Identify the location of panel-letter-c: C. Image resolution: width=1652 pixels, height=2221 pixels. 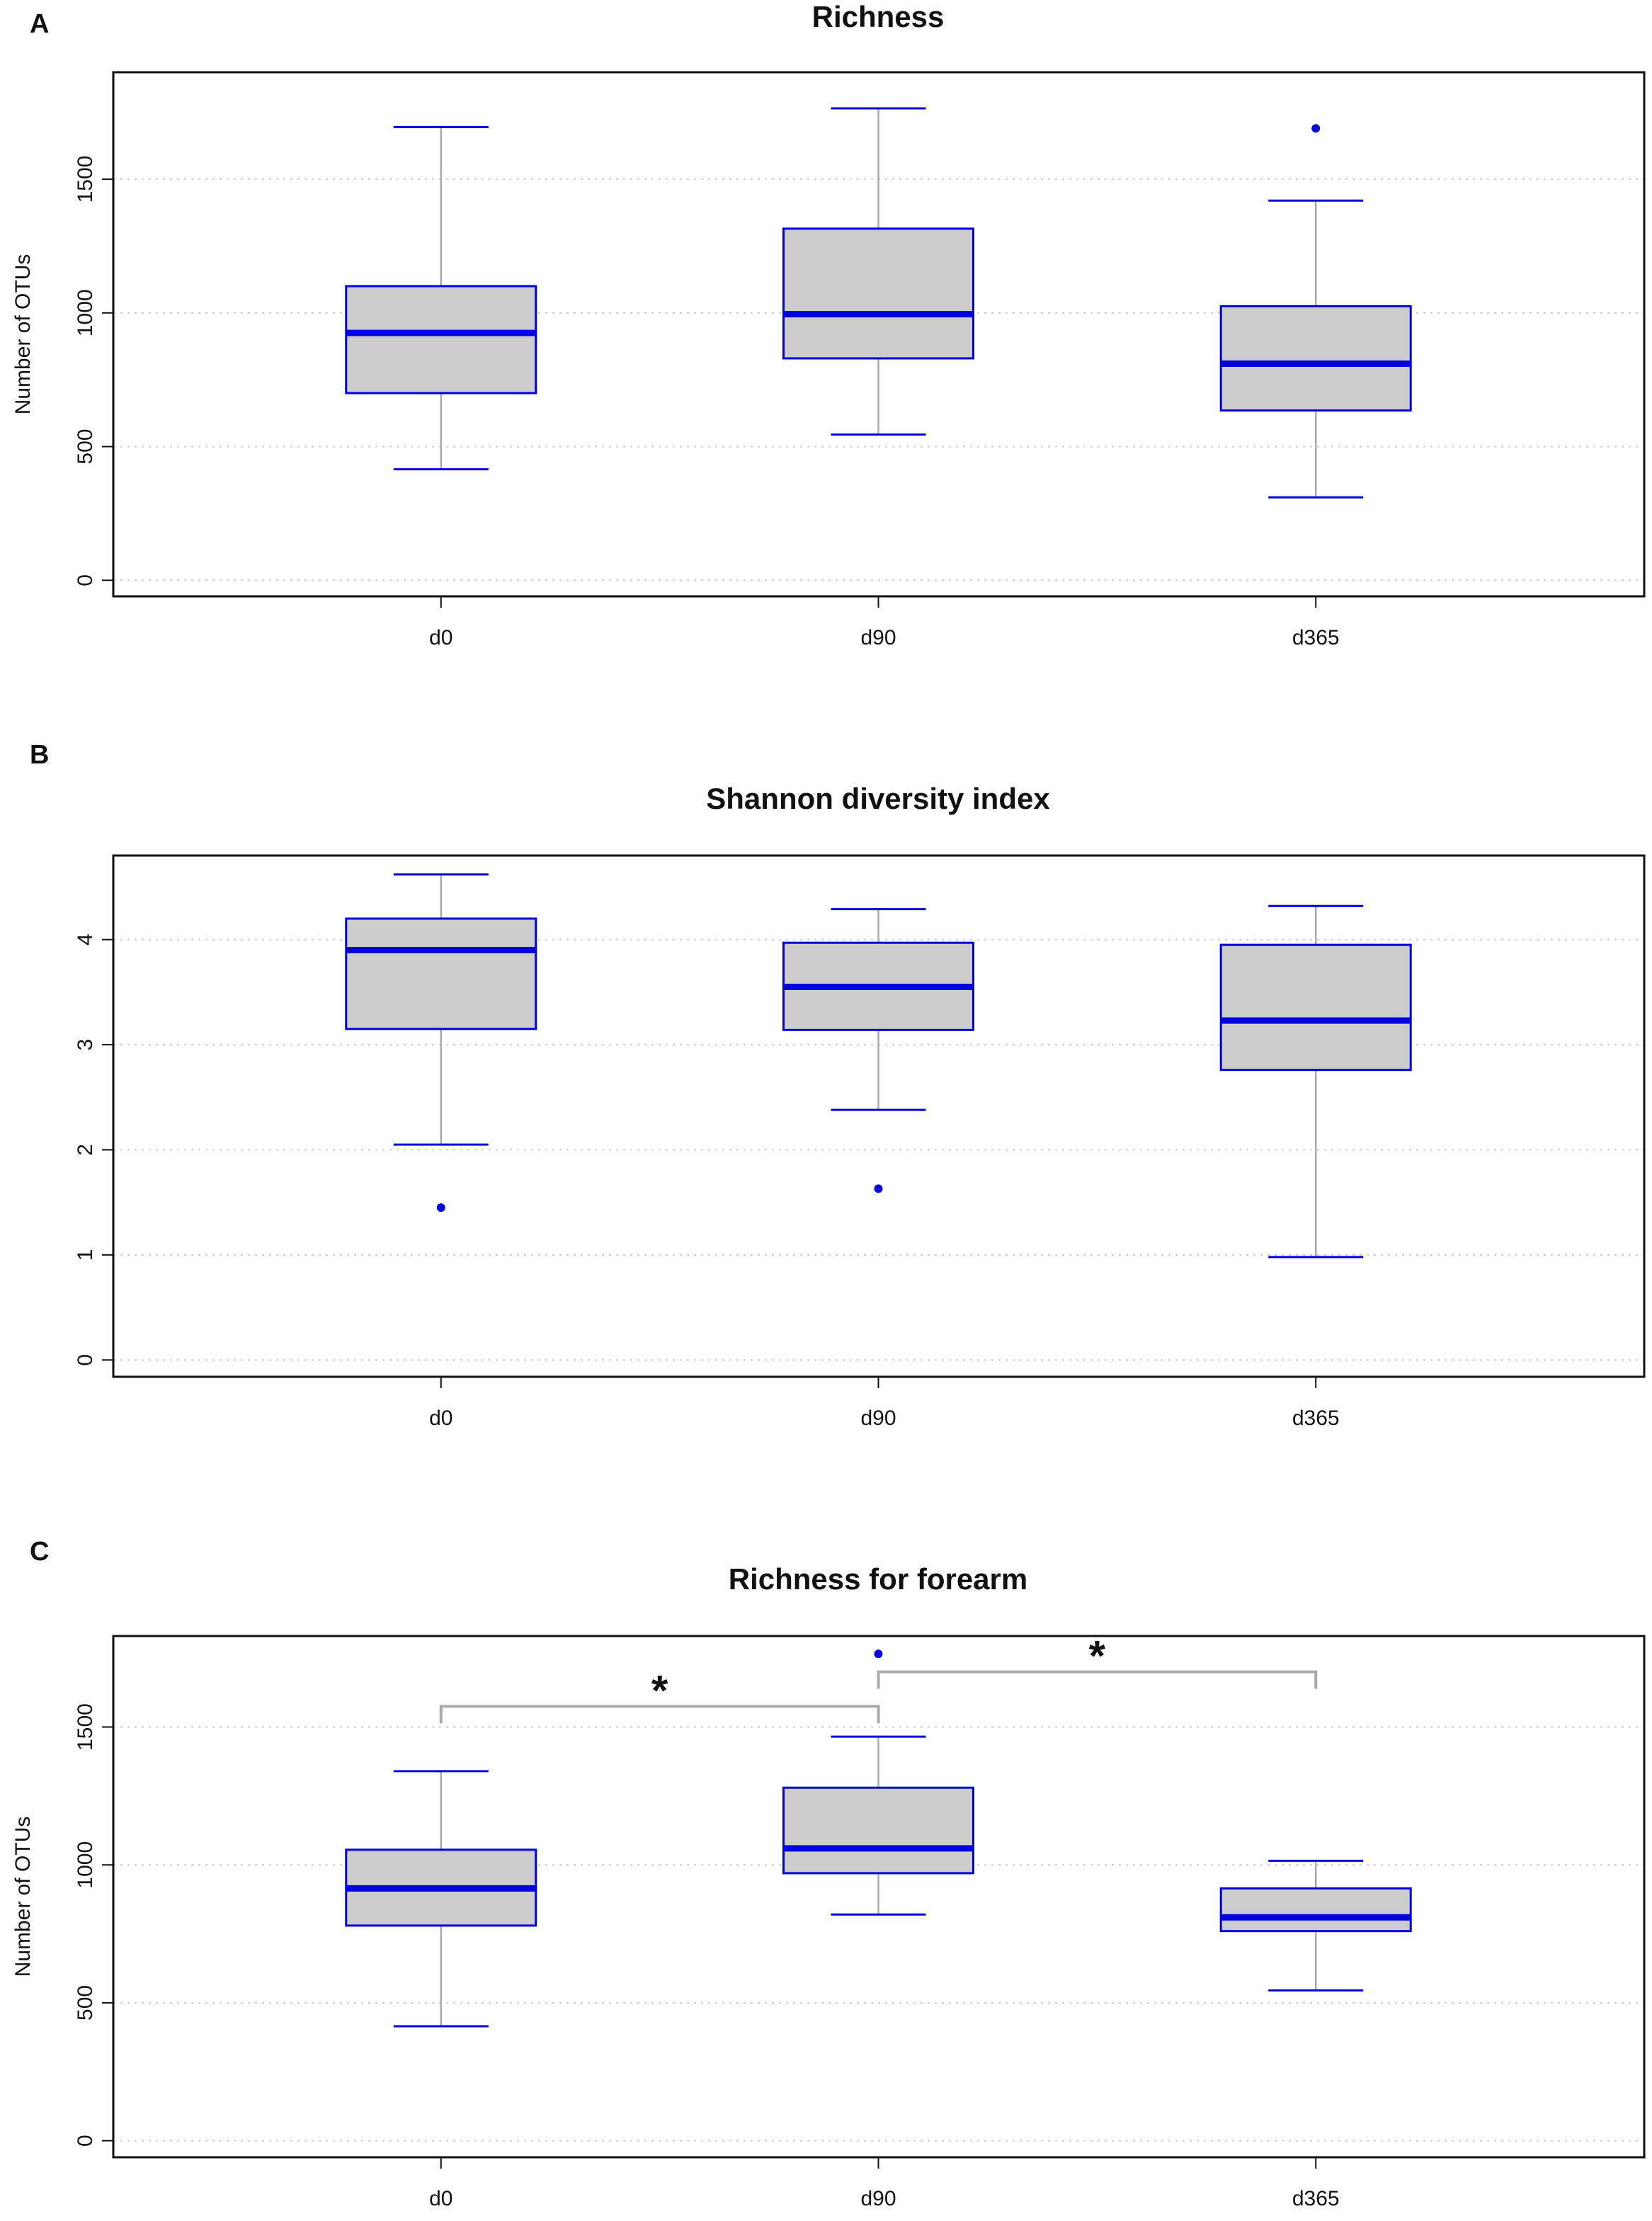
(39, 1552).